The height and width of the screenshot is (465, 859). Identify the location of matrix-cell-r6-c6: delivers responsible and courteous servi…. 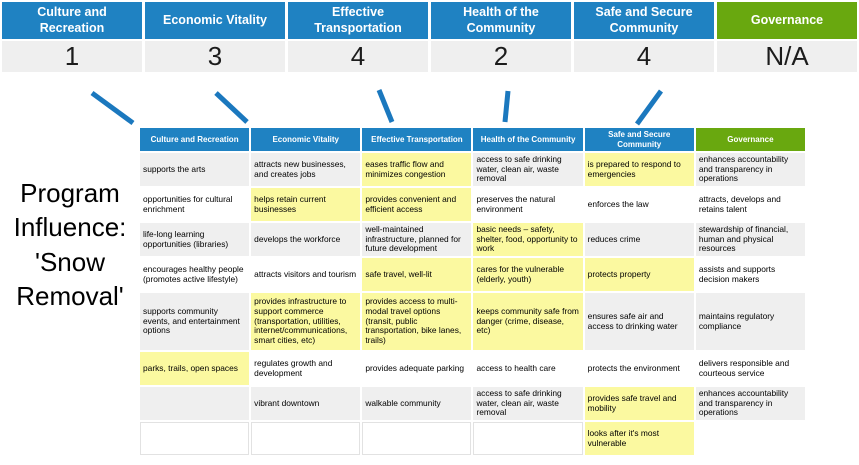
(750, 368).